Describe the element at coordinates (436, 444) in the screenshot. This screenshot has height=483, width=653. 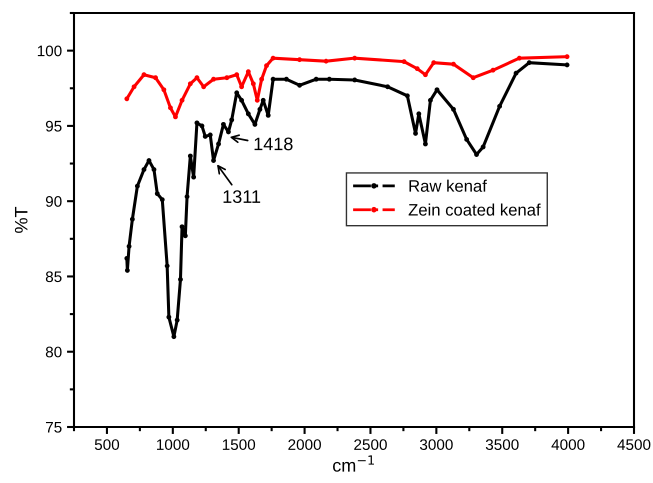
I see `x-tick-label: 3000` at that location.